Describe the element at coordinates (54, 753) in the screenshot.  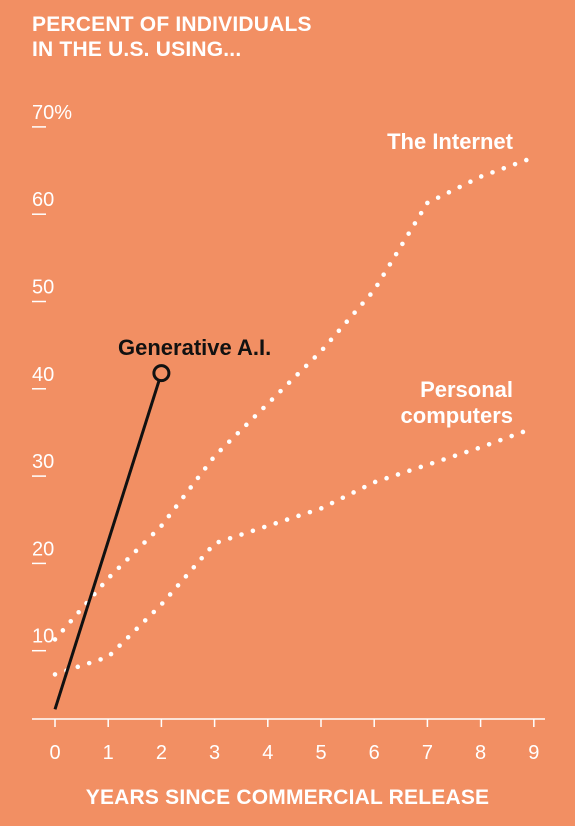
I see `x-tick-label: 0` at that location.